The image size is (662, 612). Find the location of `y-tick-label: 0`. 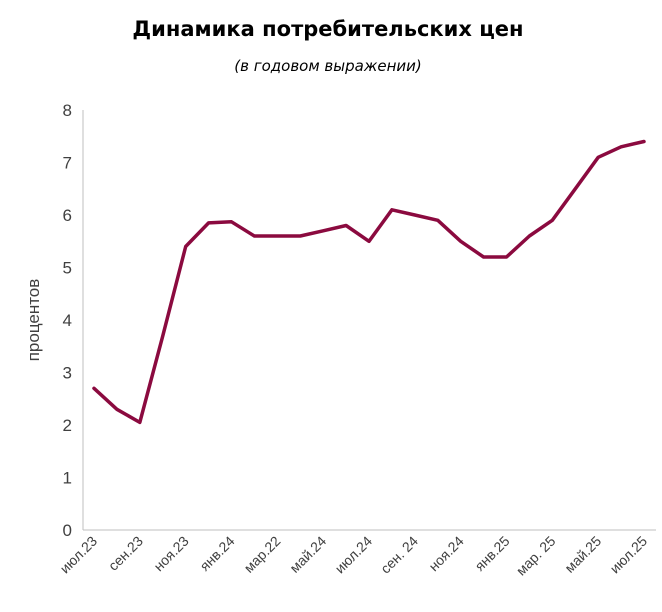

y-tick-label: 0 is located at coordinates (67, 530).